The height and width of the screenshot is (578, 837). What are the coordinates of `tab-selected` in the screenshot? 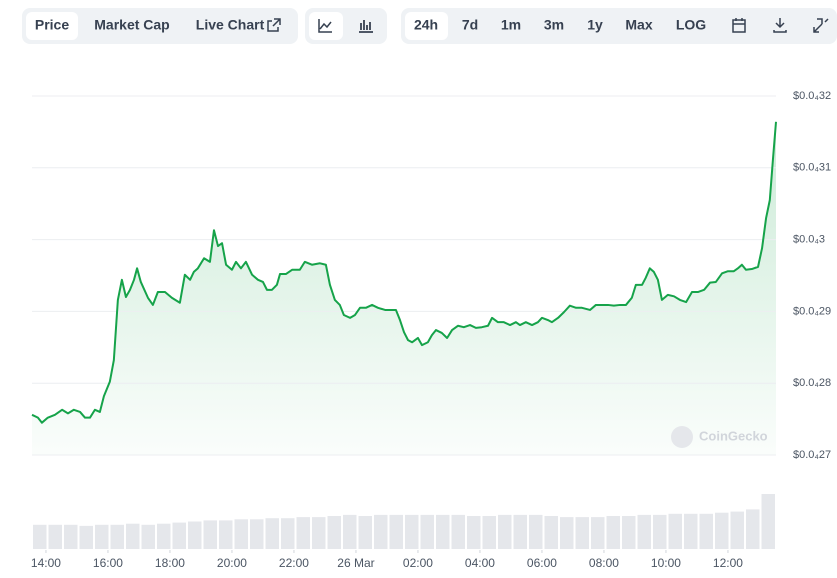 It's located at (52, 26).